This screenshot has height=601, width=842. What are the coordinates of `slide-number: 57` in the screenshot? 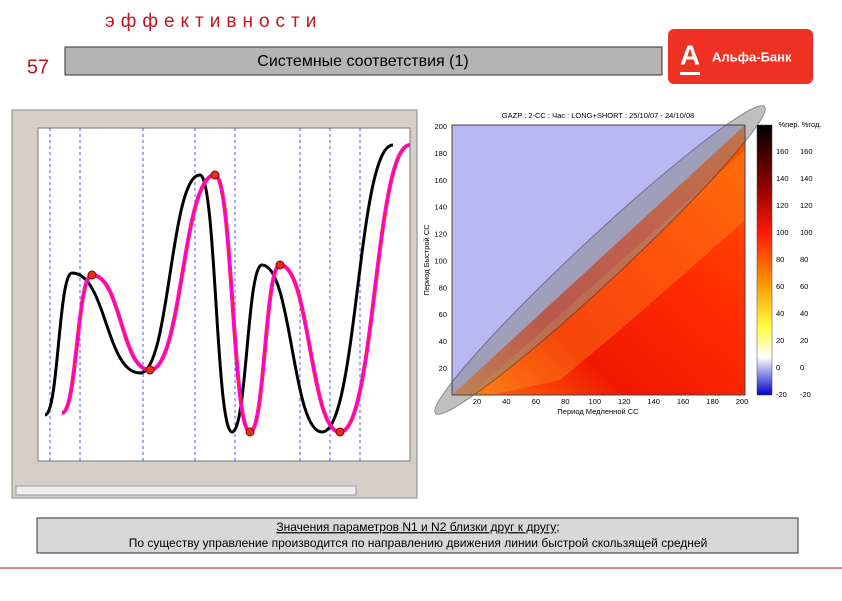 It's located at (38, 67).